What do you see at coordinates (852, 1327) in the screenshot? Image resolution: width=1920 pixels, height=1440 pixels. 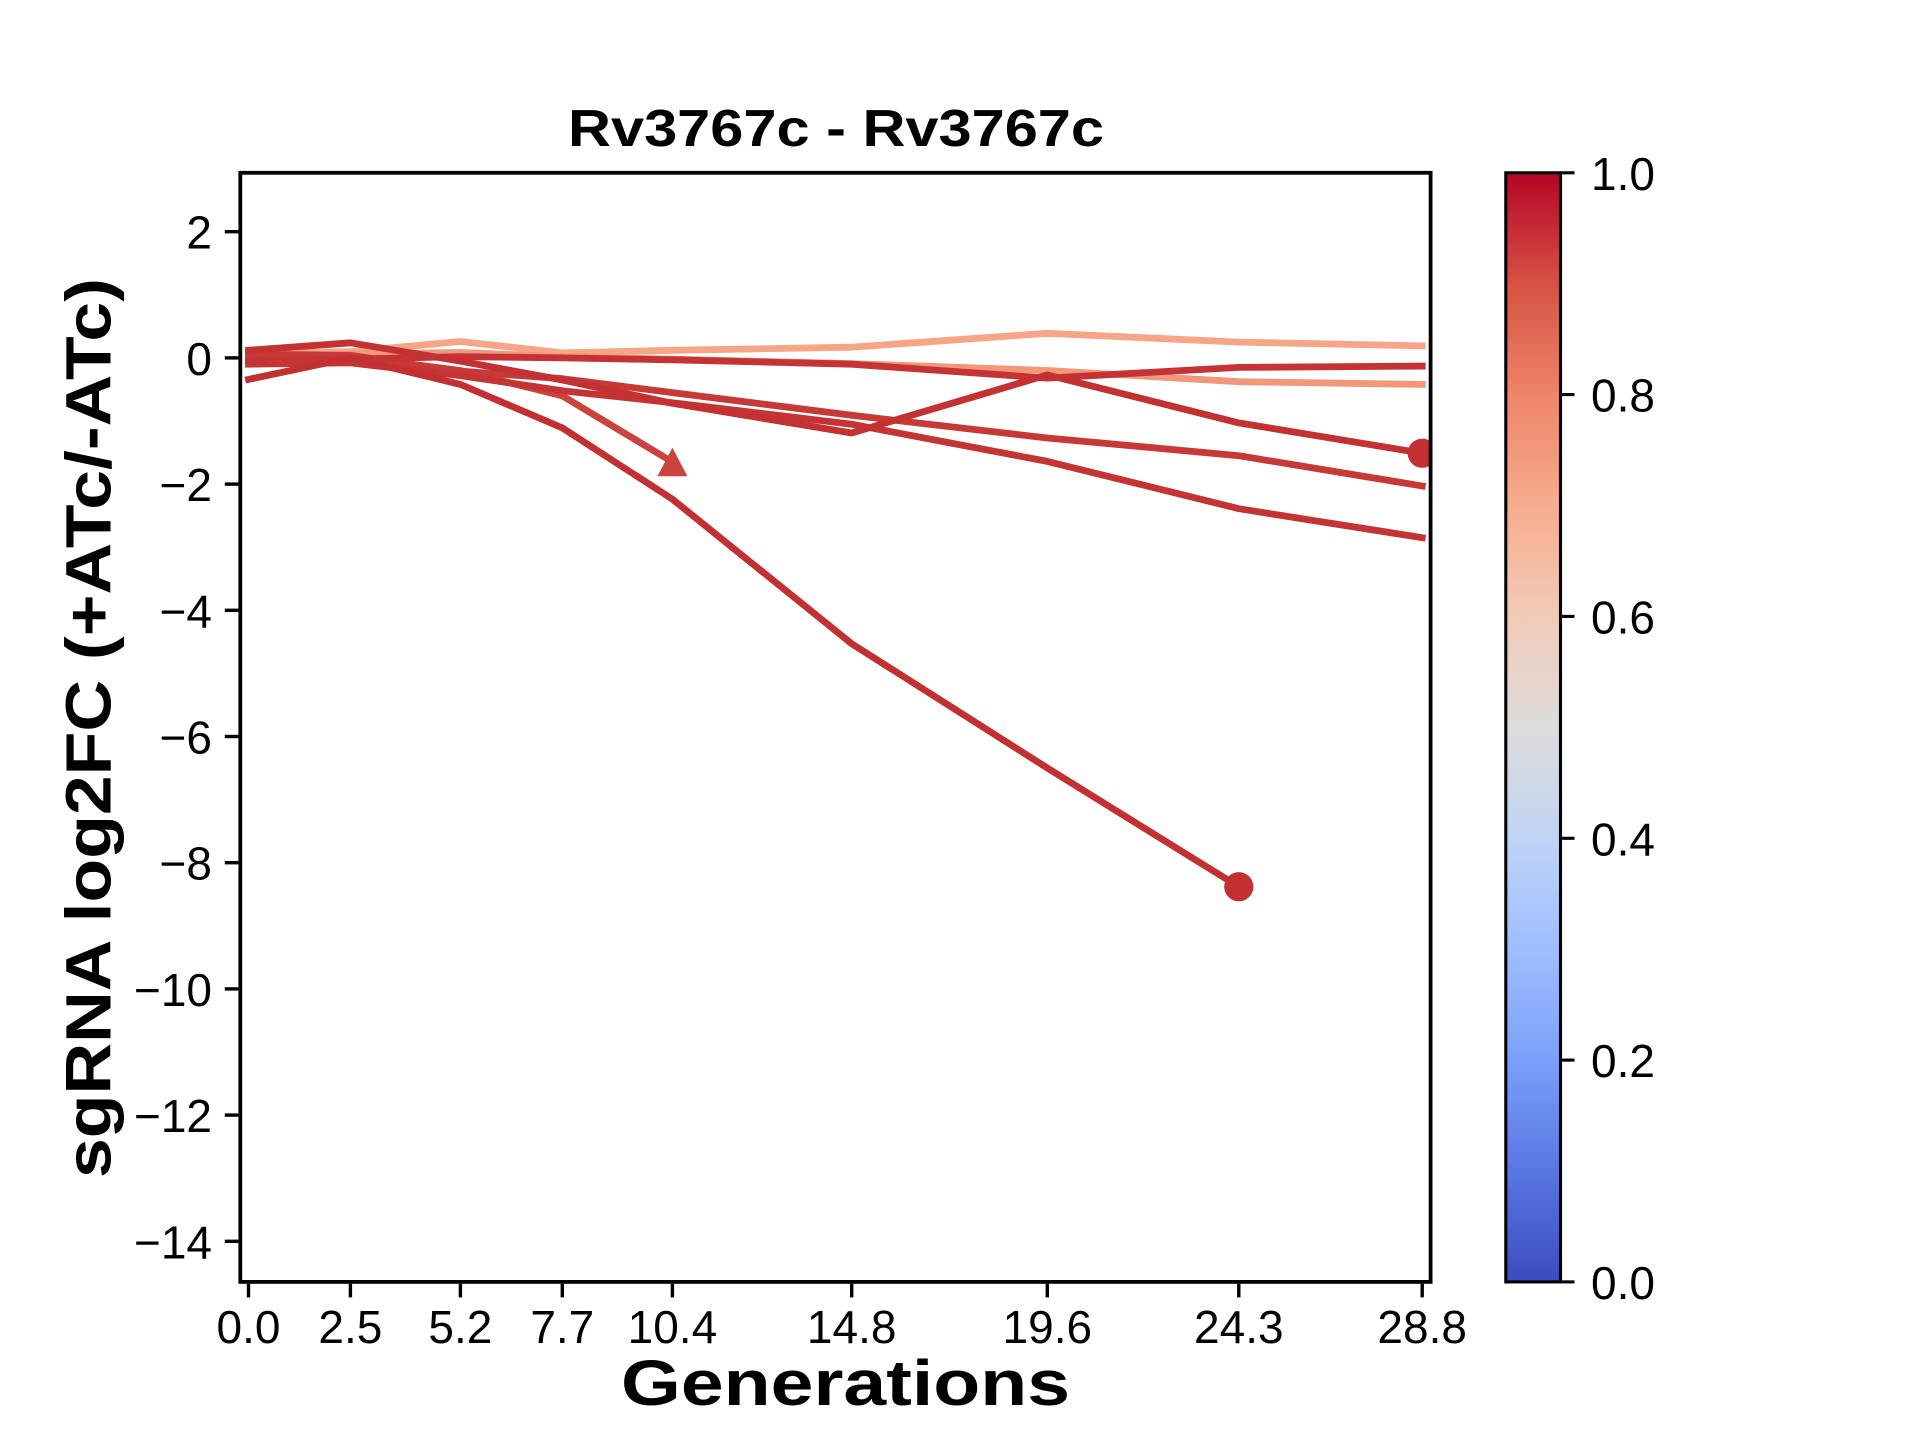 I see `svg-text: 14.8` at bounding box center [852, 1327].